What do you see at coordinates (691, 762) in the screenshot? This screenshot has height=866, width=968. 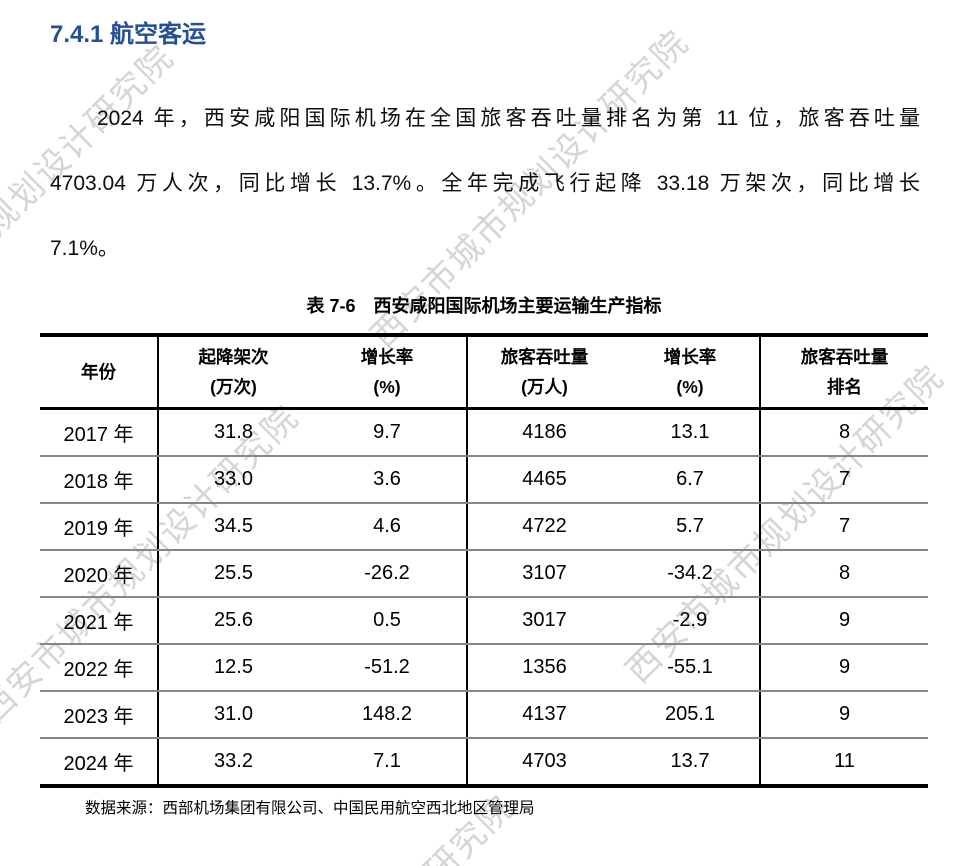 I see `table-cell: 13.7` at bounding box center [691, 762].